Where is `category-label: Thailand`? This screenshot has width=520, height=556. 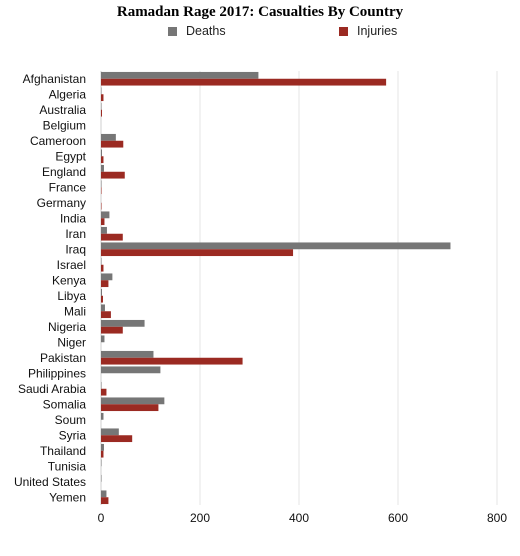
category-label: Thailand is located at coordinates (63, 451).